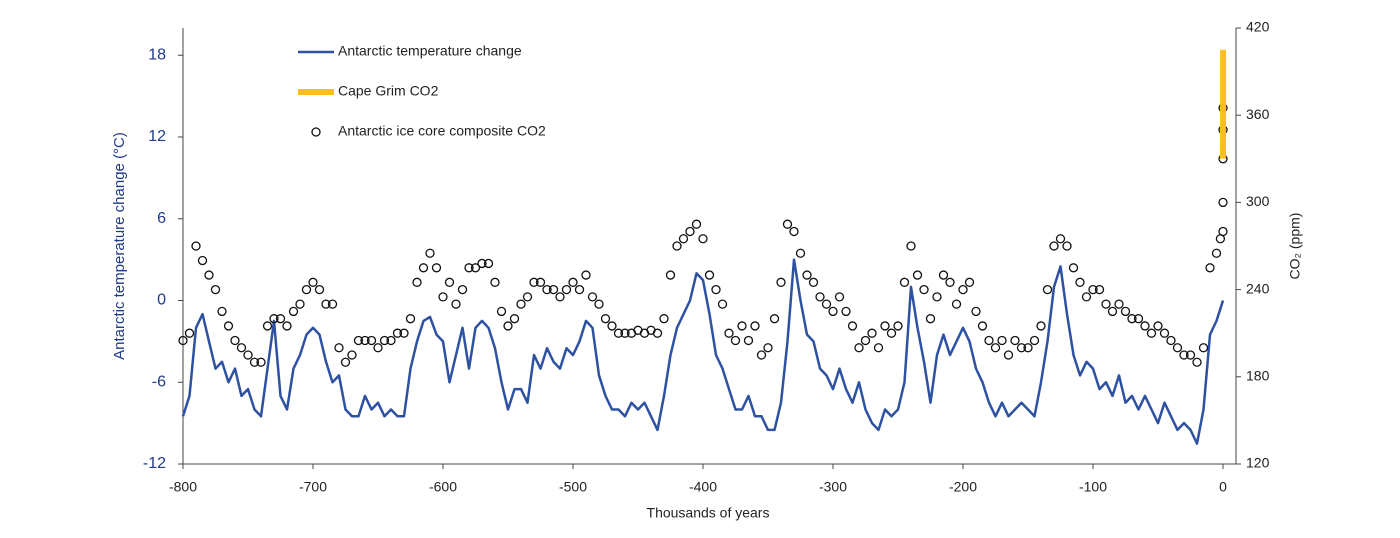 This screenshot has height=538, width=1400. What do you see at coordinates (430, 51) in the screenshot?
I see `legend-label: Antarctic temperature change` at bounding box center [430, 51].